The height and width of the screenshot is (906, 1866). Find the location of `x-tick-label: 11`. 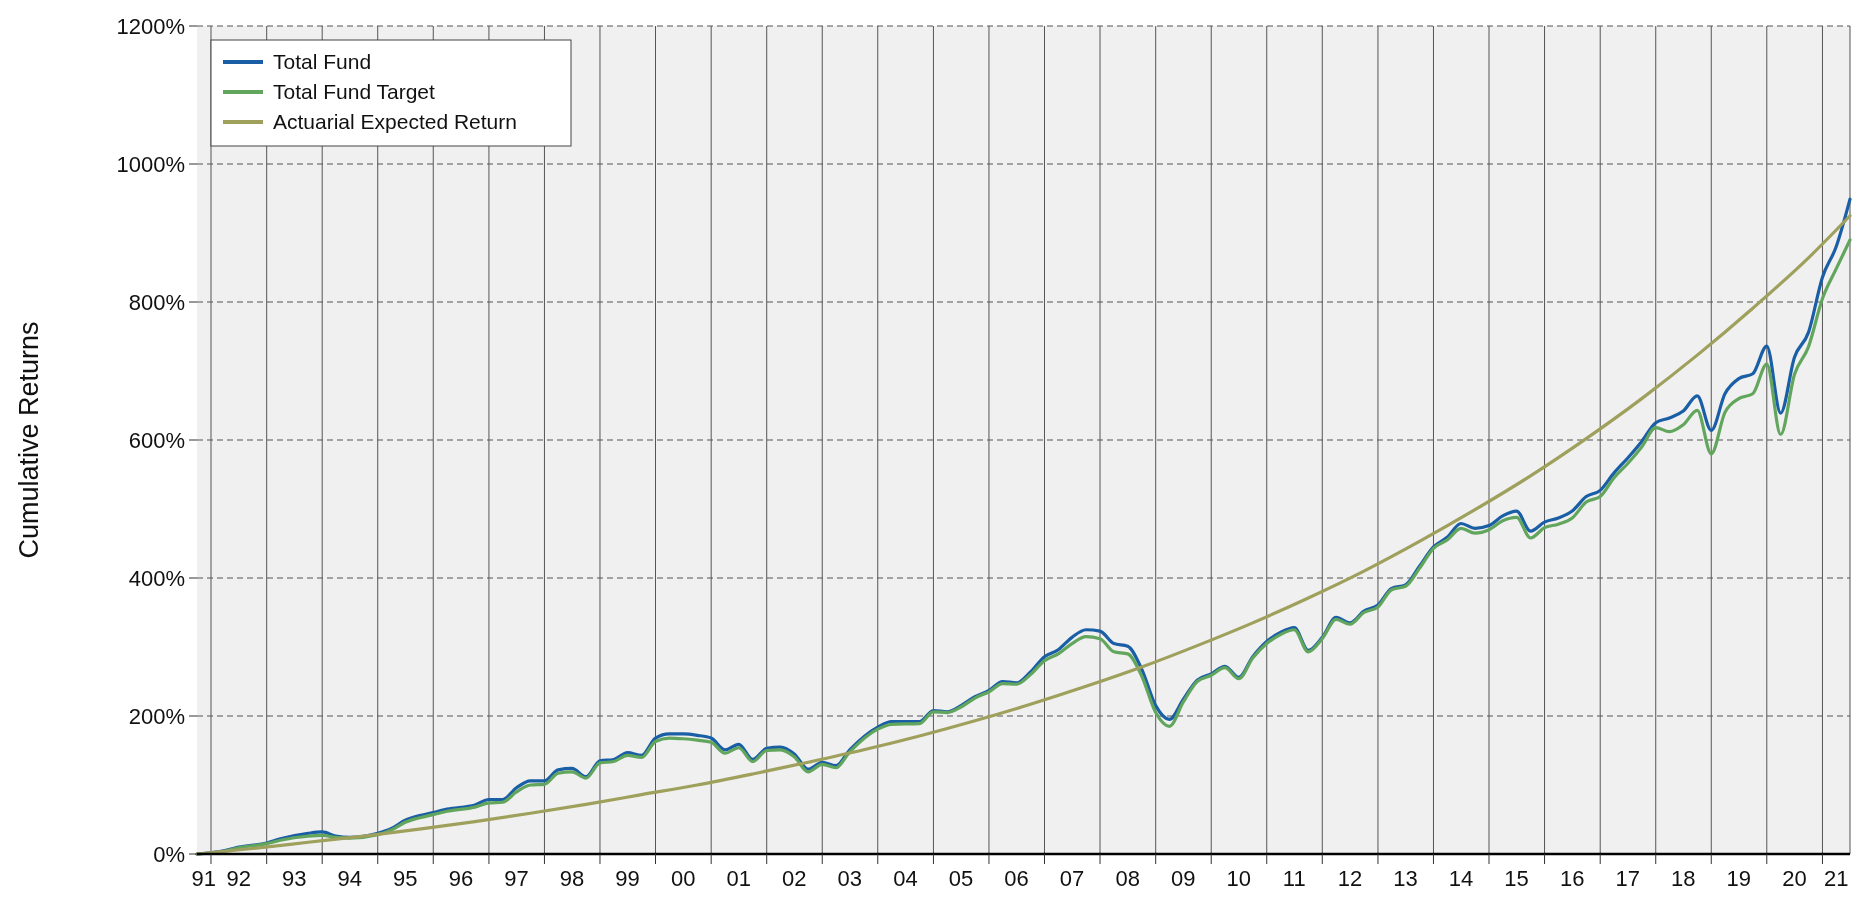

x-tick-label: 11 is located at coordinates (1294, 878).